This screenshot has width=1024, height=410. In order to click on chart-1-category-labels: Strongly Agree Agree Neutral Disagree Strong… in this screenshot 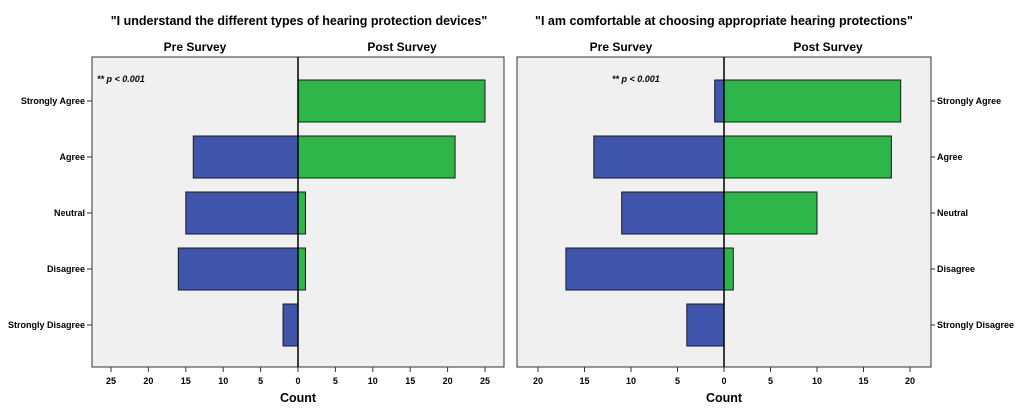, I will do `click(50, 213)`.